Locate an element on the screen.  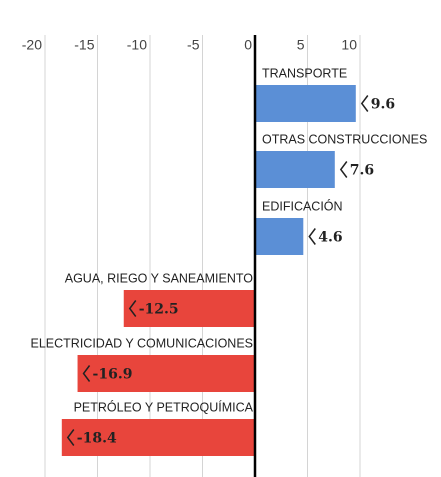
value-label: 4.6 is located at coordinates (330, 238).